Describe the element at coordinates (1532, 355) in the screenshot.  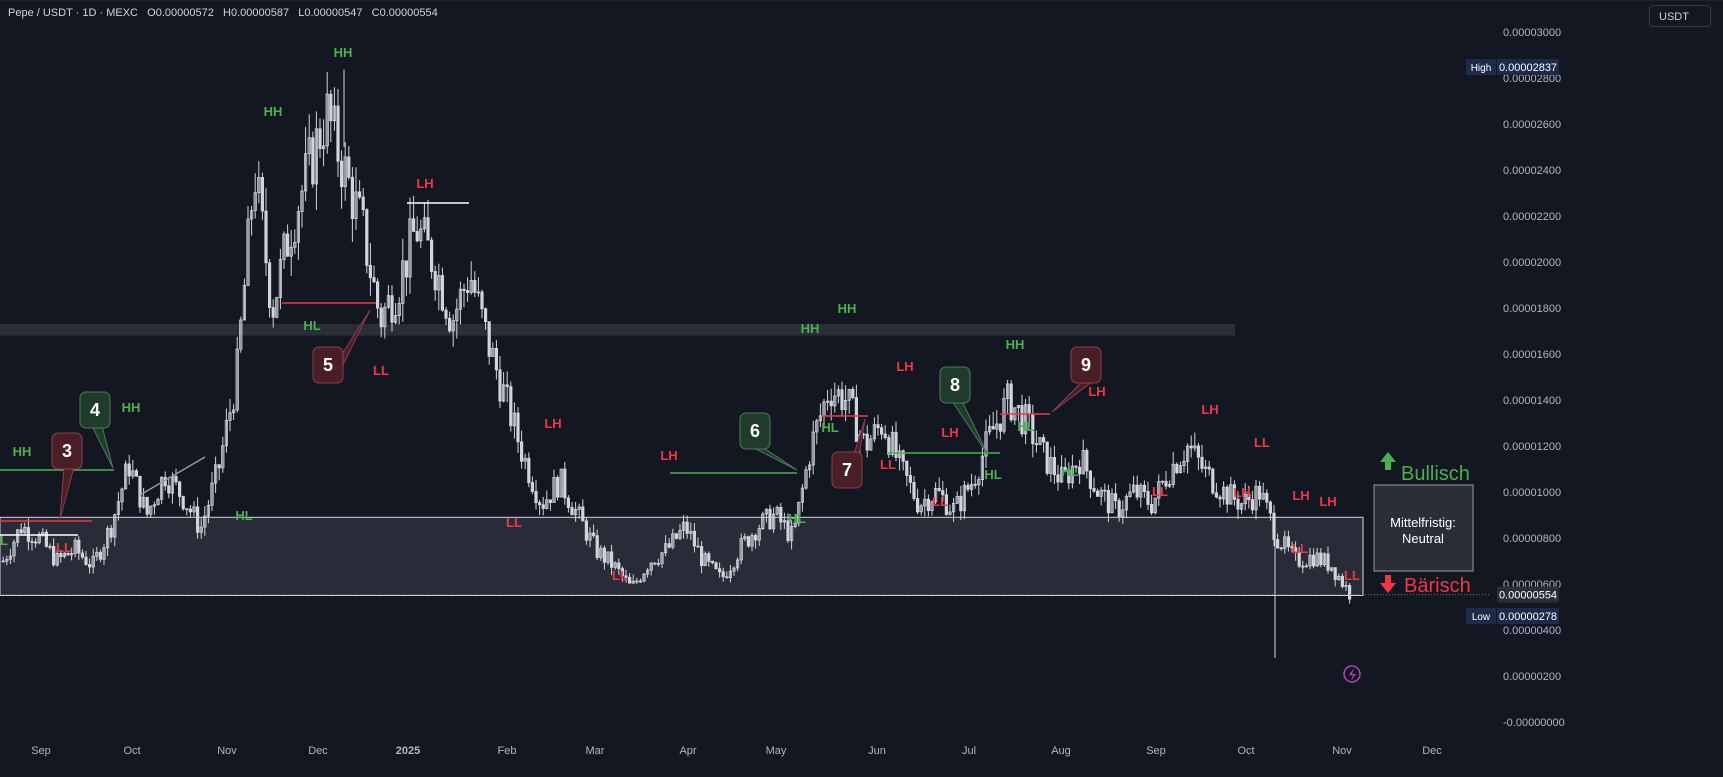
I see `y-tick-label: 0.00001600` at that location.